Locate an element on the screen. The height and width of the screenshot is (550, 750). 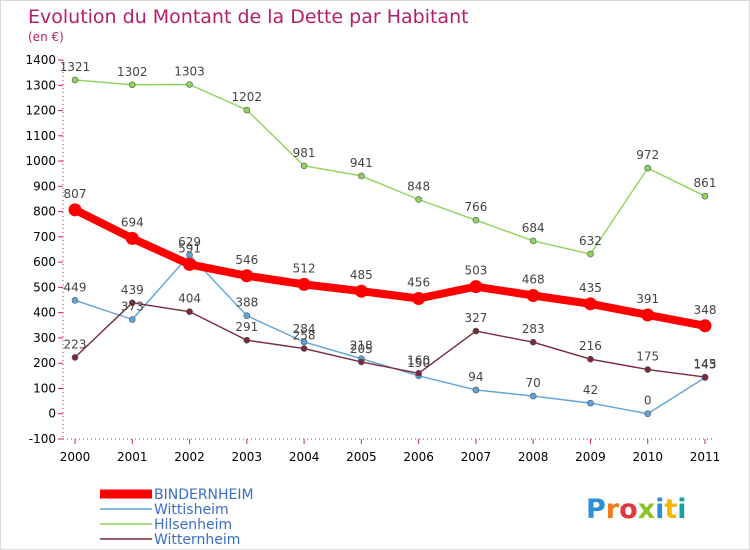
data-label: 694 is located at coordinates (132, 222).